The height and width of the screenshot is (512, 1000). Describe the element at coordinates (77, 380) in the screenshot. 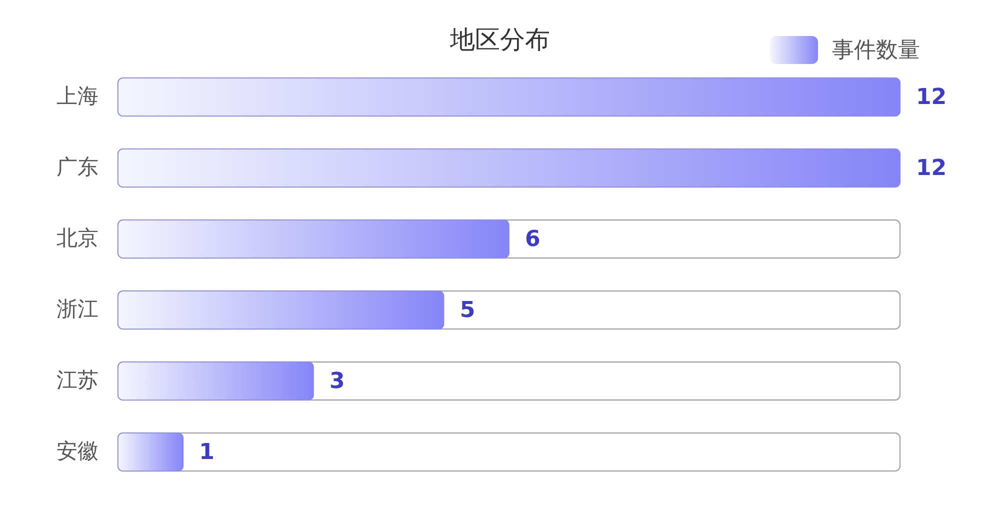

I see `y-tick-label: 江苏` at that location.